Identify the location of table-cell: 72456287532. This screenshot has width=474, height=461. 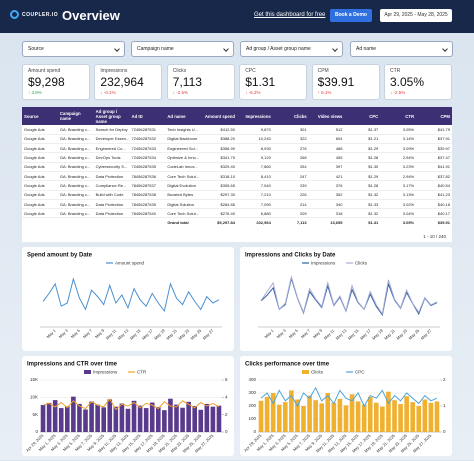
(147, 139).